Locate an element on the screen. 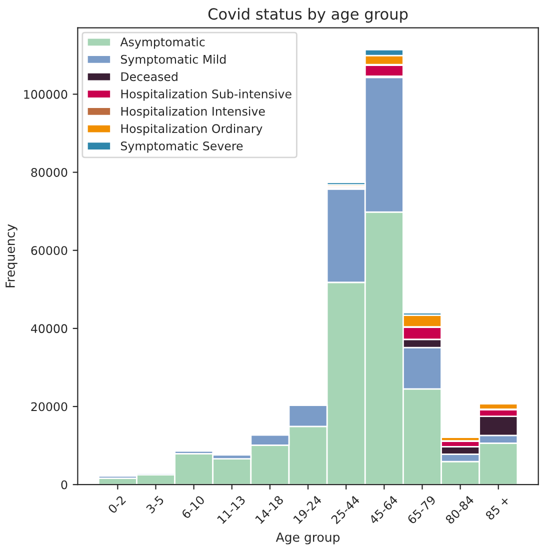 The height and width of the screenshot is (557, 555). legend-label: Asymptomatic is located at coordinates (162, 43).